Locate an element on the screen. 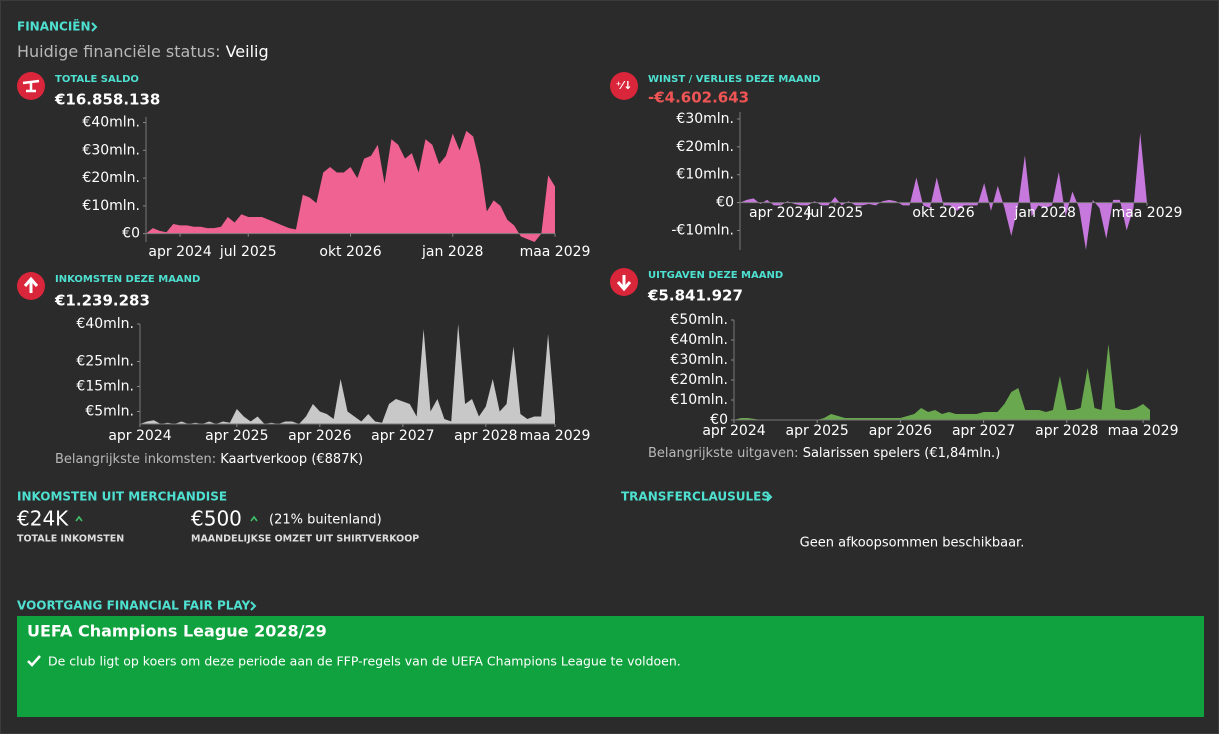  status: Huidige financiële status: Veilig is located at coordinates (143, 51).